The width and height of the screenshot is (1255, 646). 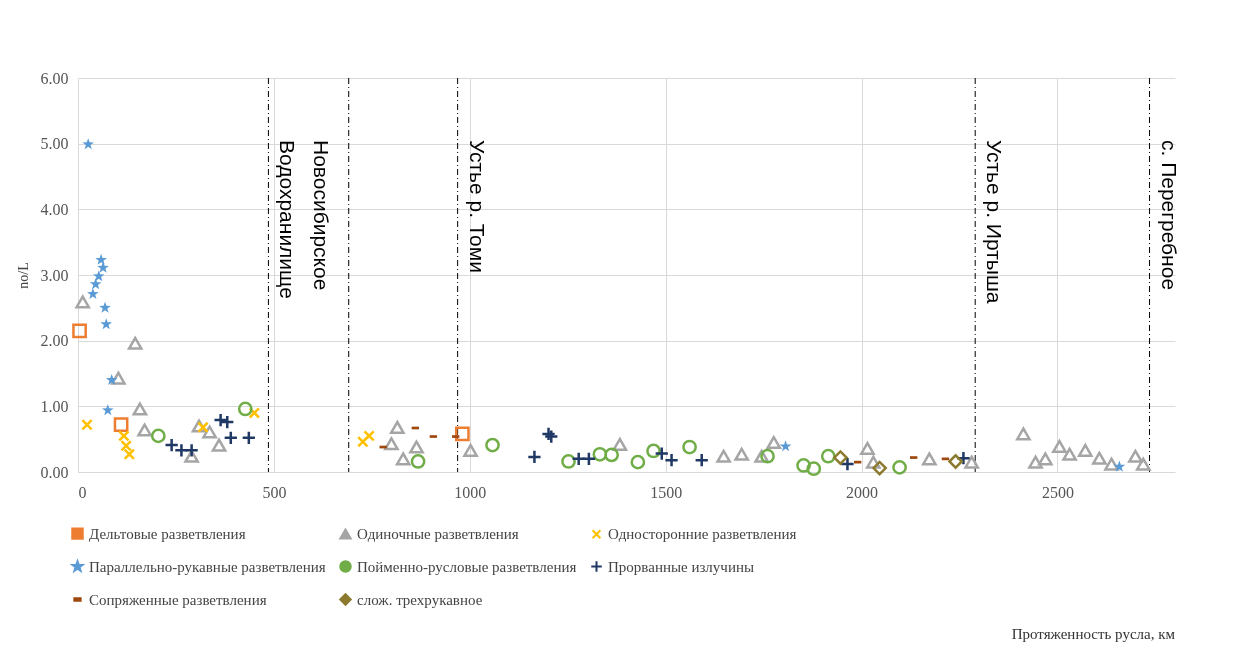 I want to click on x-tick-label: 2000, so click(x=862, y=492).